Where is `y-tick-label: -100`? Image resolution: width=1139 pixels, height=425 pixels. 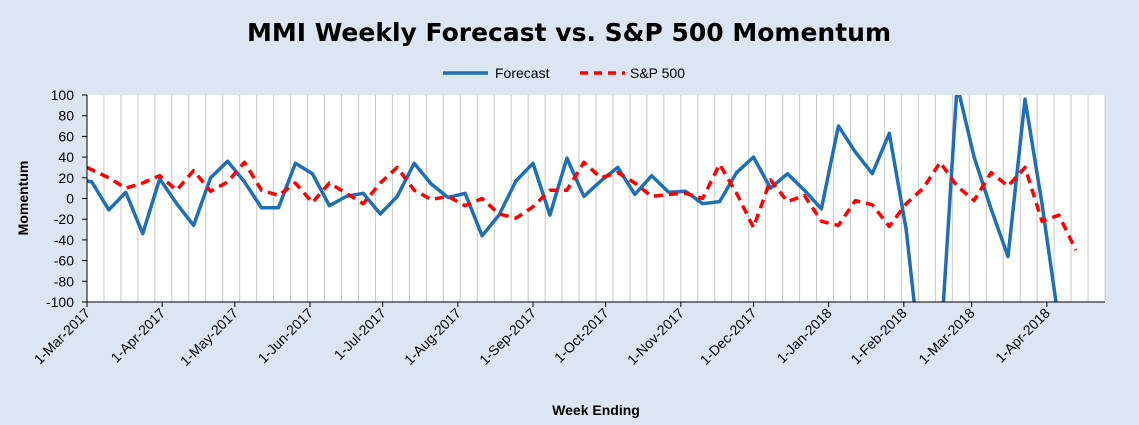 y-tick-label: -100 is located at coordinates (60, 302).